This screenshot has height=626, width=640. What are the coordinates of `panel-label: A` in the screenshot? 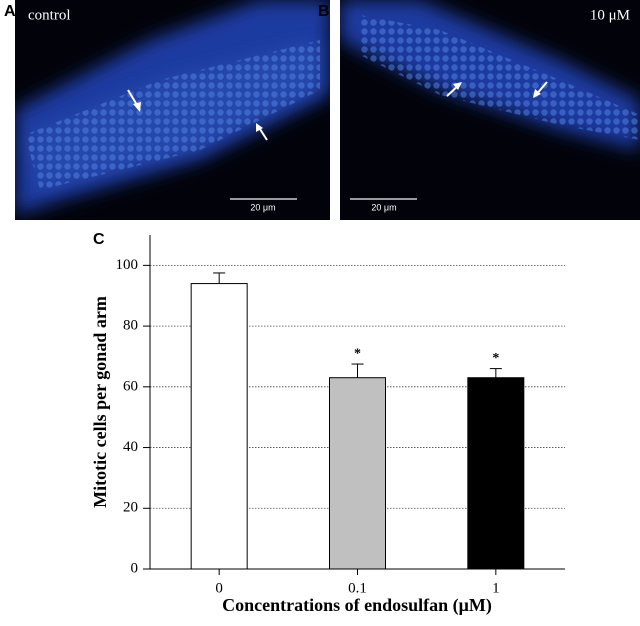 It's located at (10, 11).